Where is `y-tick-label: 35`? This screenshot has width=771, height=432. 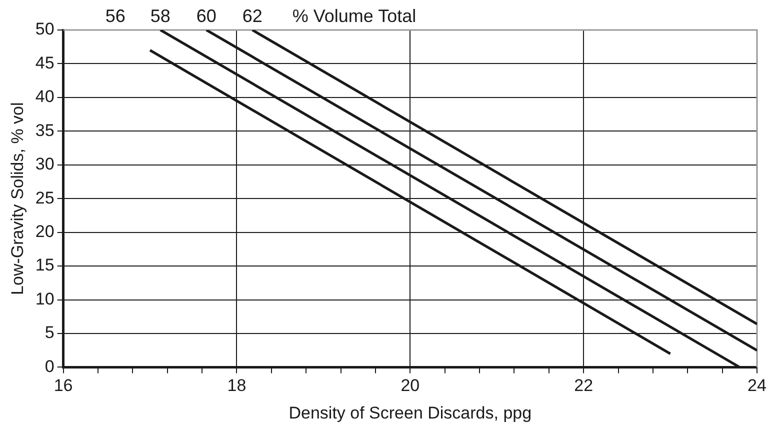
y-tick-label: 35 is located at coordinates (44, 130).